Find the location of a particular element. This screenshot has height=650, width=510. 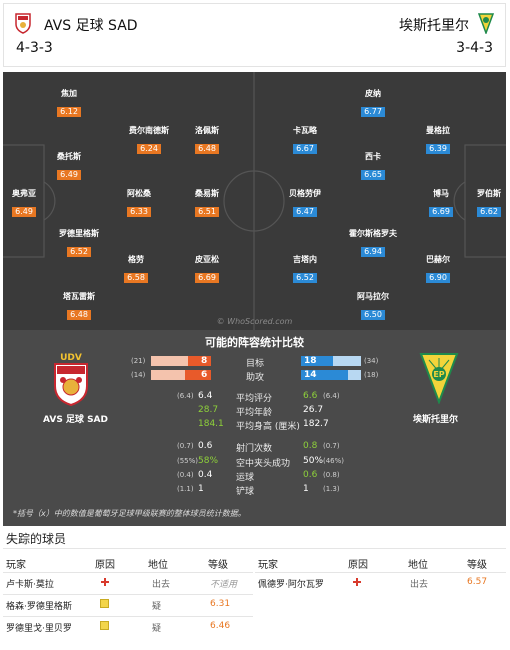

away-player: 罗伯斯 6.62 is located at coordinates (482, 203).